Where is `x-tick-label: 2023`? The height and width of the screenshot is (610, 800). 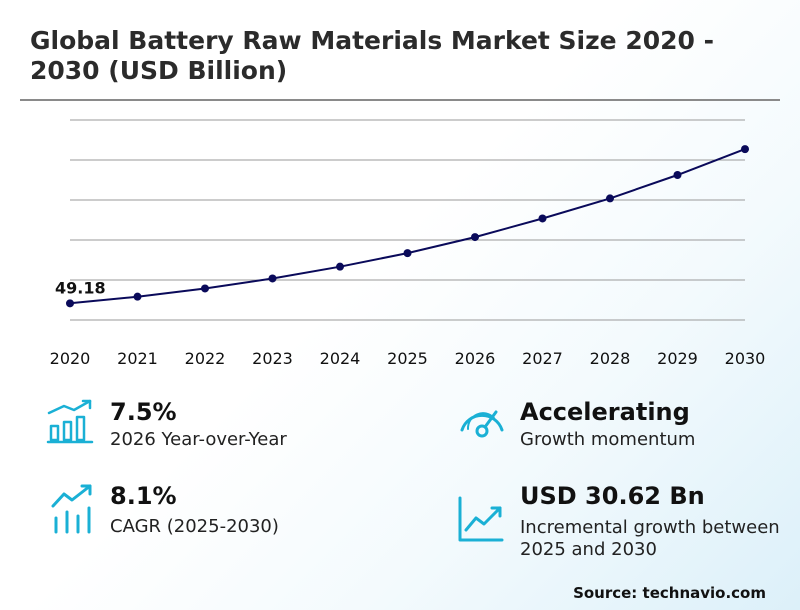 x-tick-label: 2023 is located at coordinates (272, 358).